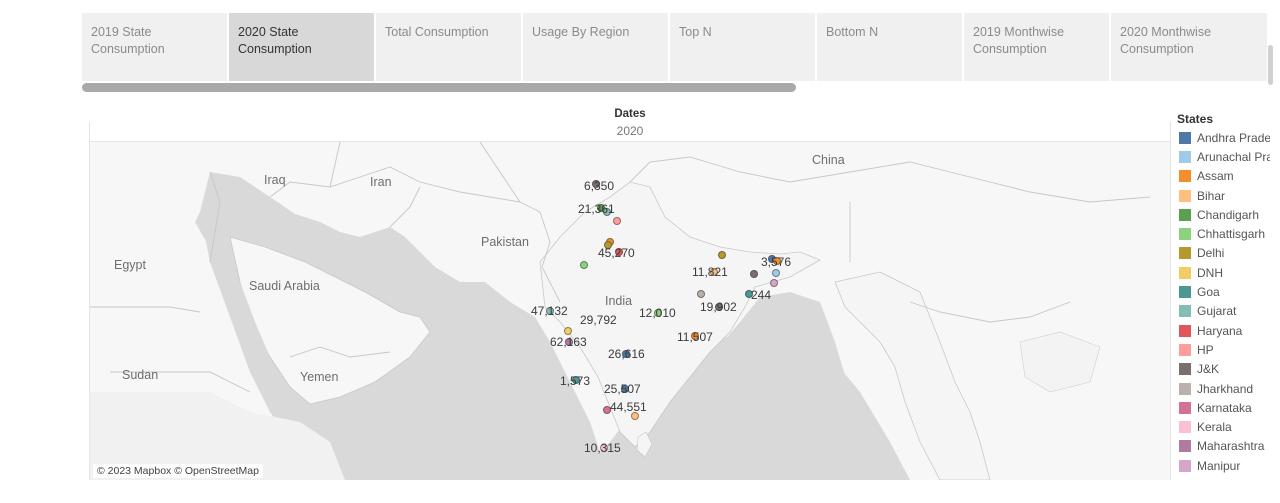 This screenshot has width=1280, height=503. What do you see at coordinates (749, 294) in the screenshot?
I see `state-mark-tripura` at bounding box center [749, 294].